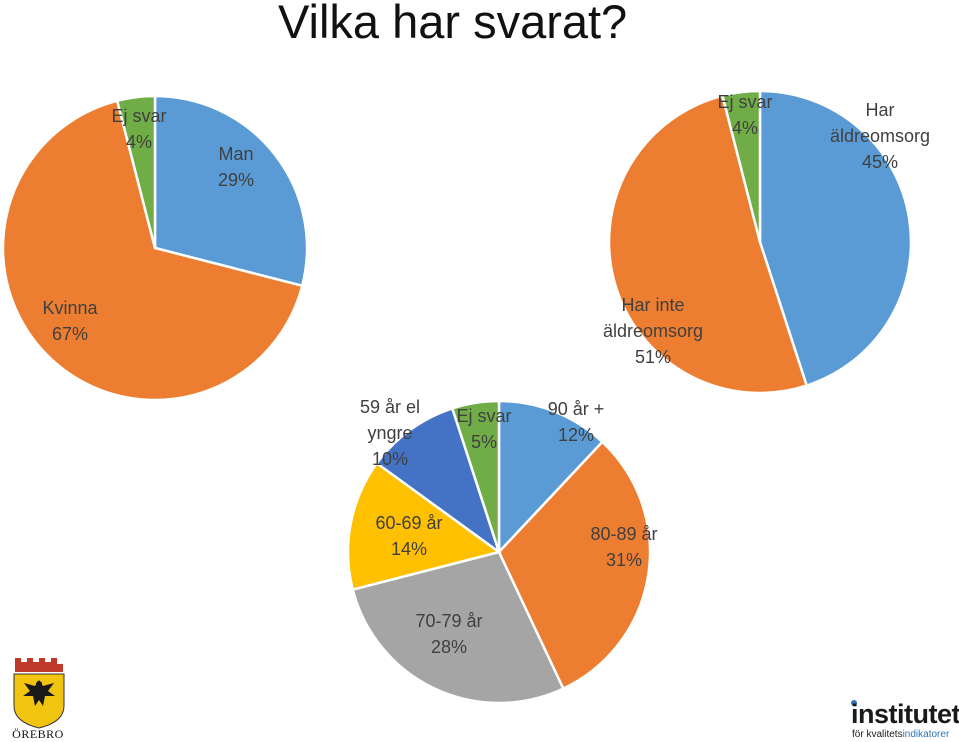  I want to click on pie-label-line-age-2-1: 28%, so click(449, 647).